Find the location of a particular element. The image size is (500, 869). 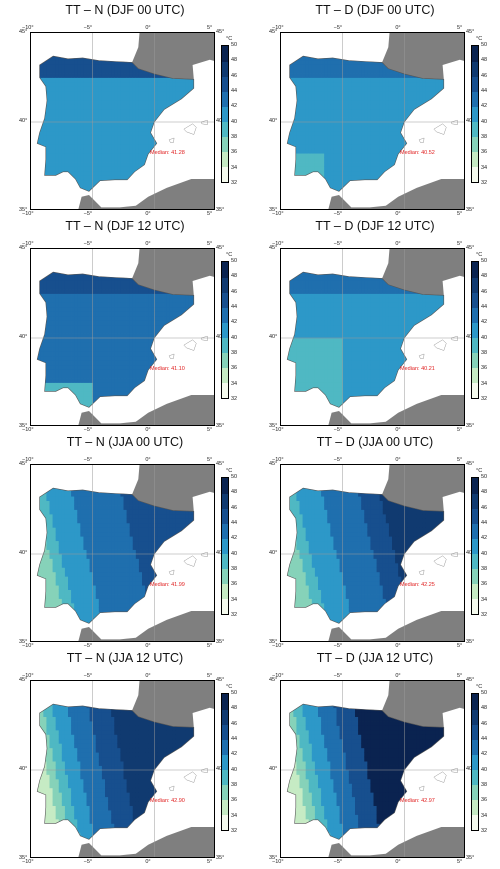

colorbar-tick-label: 50 is located at coordinates (234, 45).